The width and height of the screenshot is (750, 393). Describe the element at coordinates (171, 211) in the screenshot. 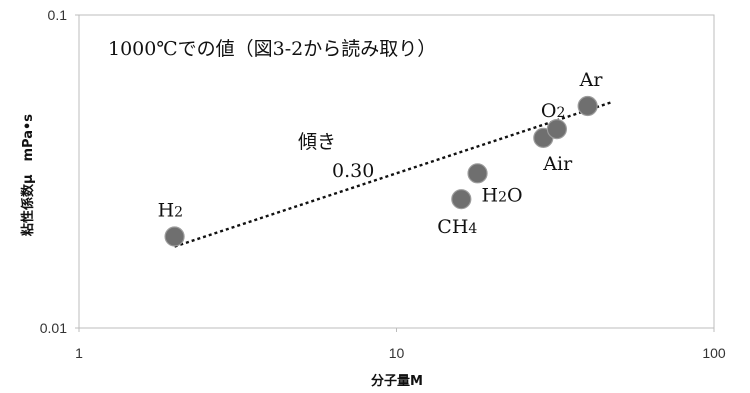

I see `data-label: H2` at that location.